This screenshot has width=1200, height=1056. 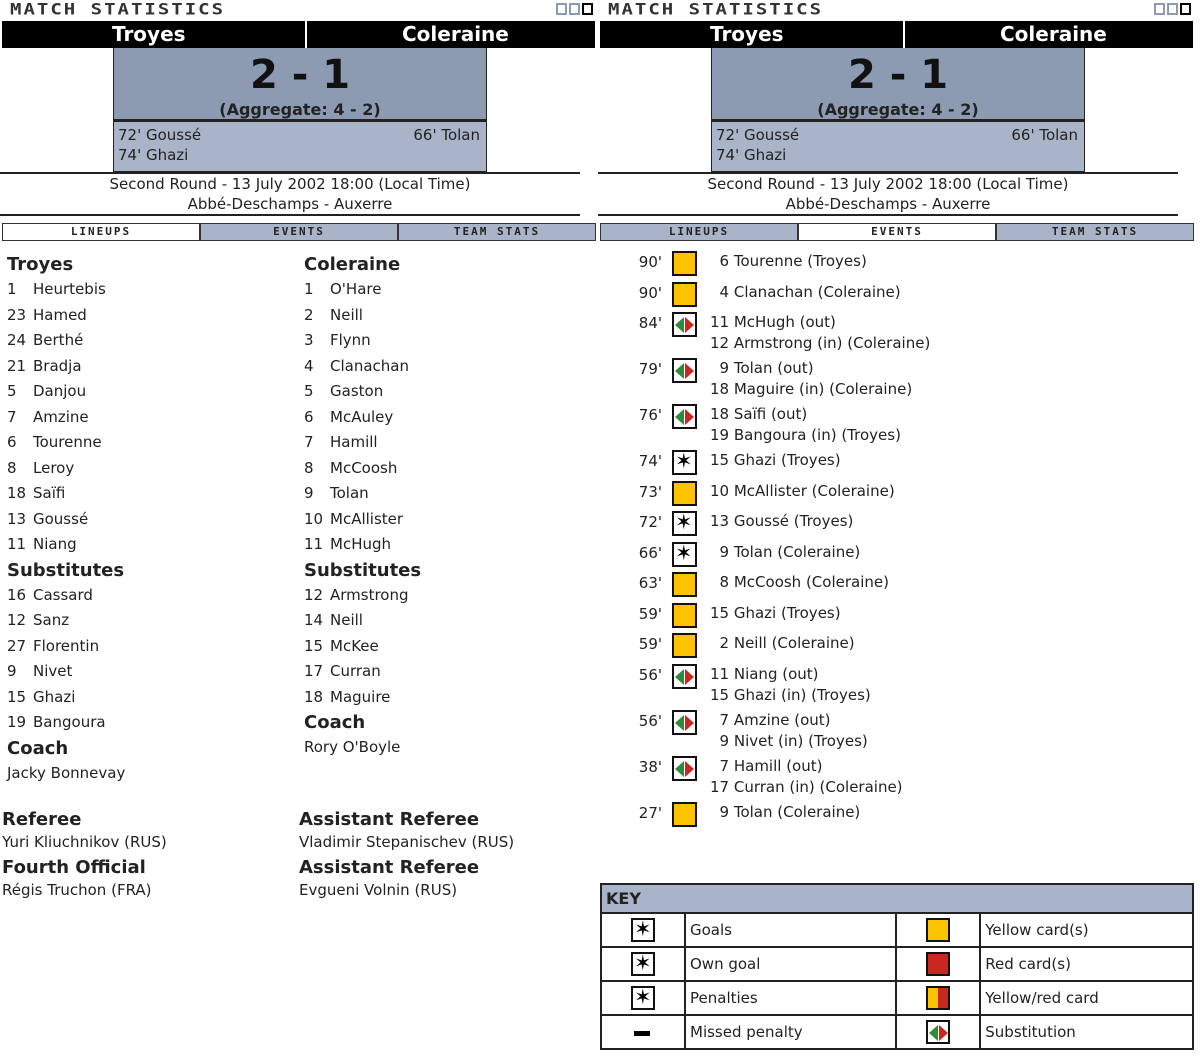 I want to click on official: Fourth Official Régis Truchon (FRA), so click(x=77, y=879).